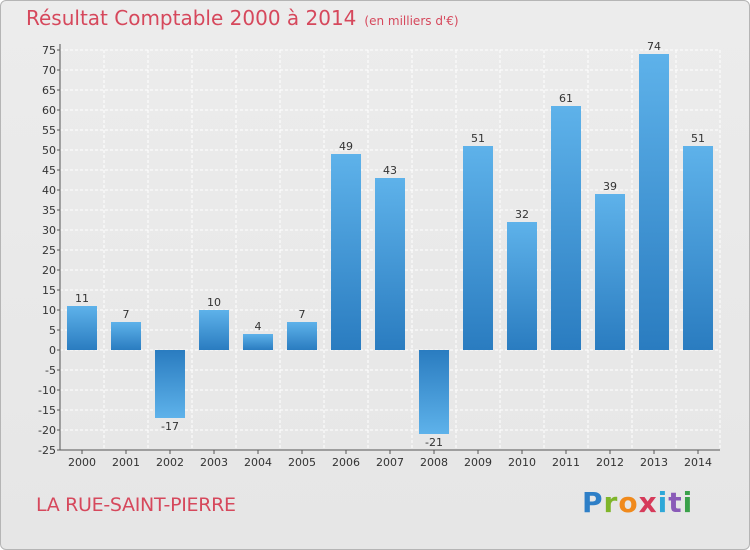 This screenshot has height=550, width=750. I want to click on bar-2007, so click(390, 264).